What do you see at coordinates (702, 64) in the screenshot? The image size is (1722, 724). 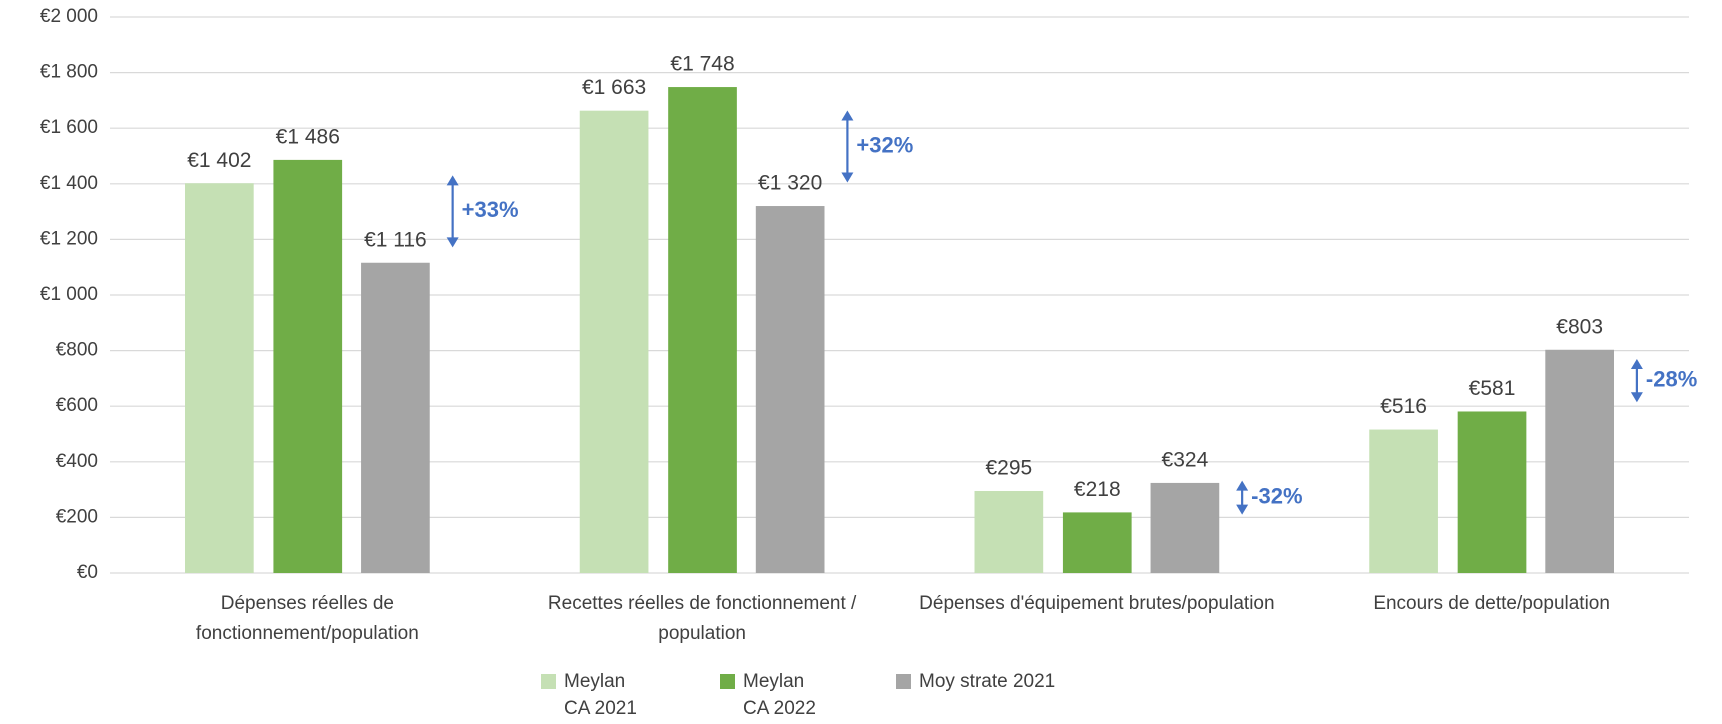 I see `data-label: €1 748` at bounding box center [702, 64].